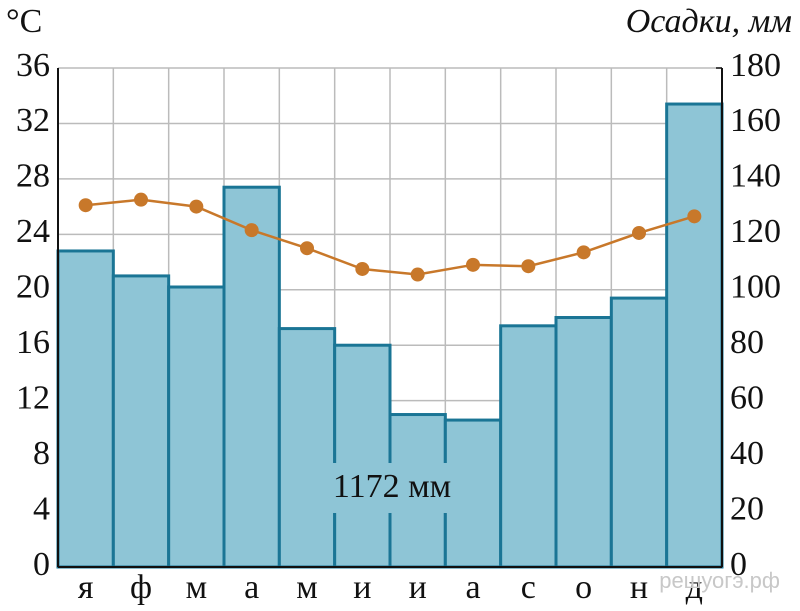 The width and height of the screenshot is (800, 611). What do you see at coordinates (392, 486) in the screenshot?
I see `annotation: 1172 мм` at bounding box center [392, 486].